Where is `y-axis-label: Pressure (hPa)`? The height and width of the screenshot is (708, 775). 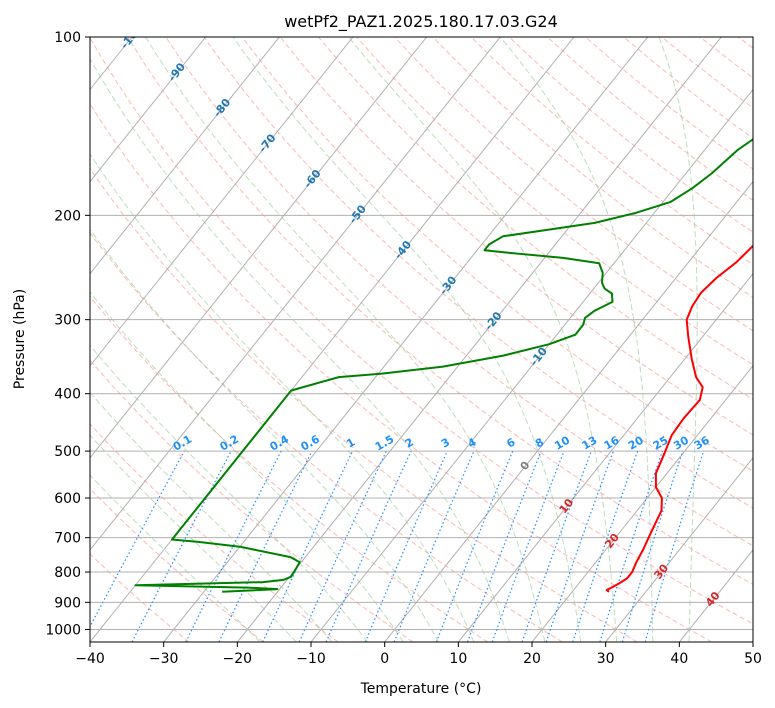
y-axis-label: Pressure (hPa) is located at coordinates (20, 339).